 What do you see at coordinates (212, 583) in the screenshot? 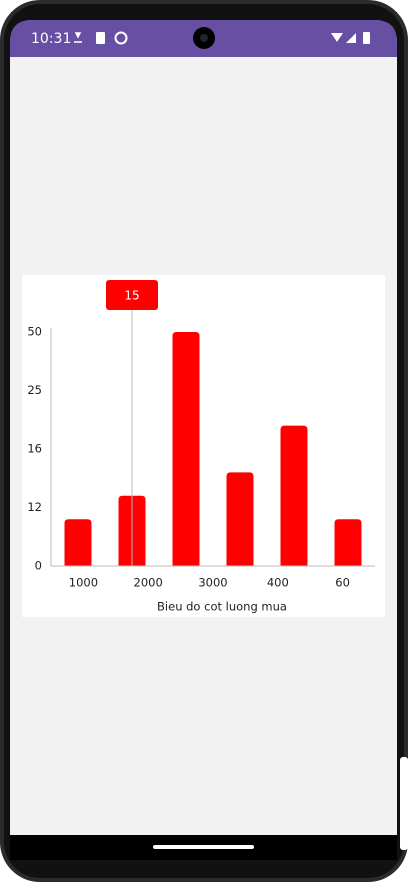
I see `x-tick-label: 3000` at bounding box center [212, 583].